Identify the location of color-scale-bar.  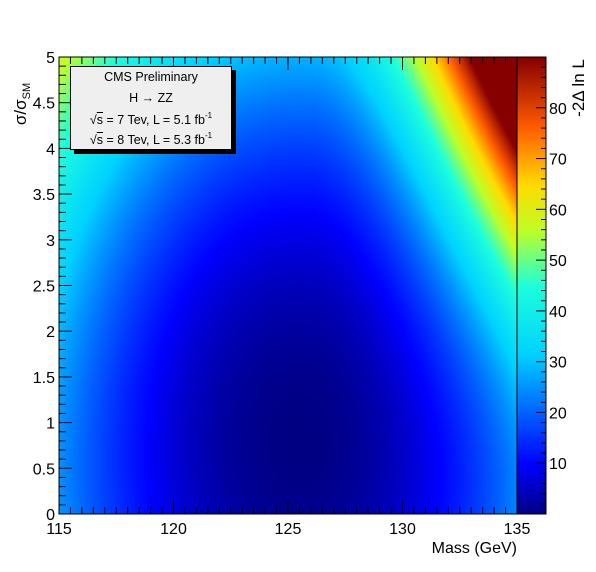
(531, 285).